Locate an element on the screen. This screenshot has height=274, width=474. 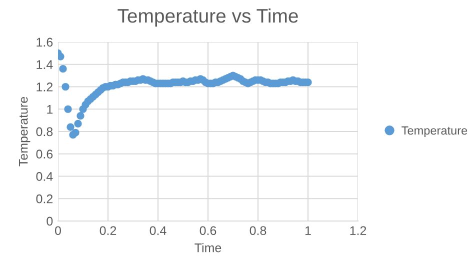
x-tick-label: 1 is located at coordinates (308, 230).